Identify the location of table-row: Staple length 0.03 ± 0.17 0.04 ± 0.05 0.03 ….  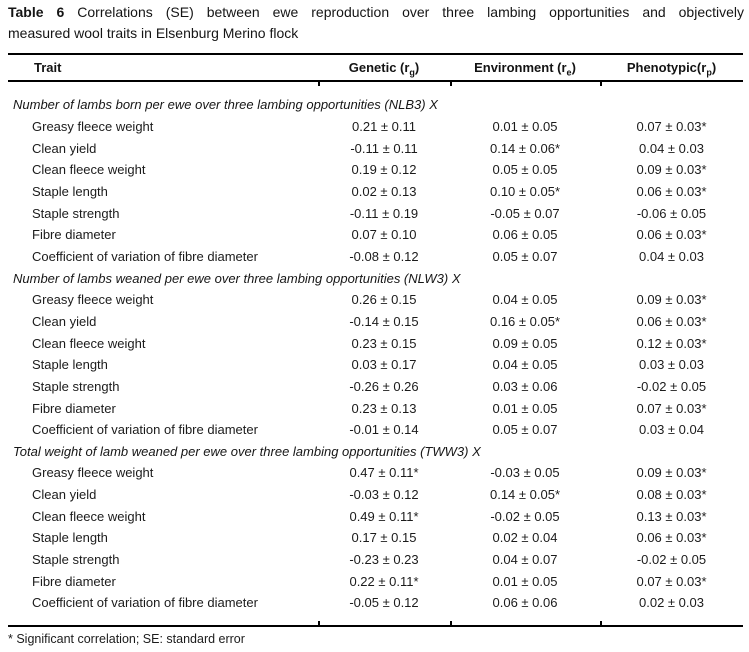
(375, 365).